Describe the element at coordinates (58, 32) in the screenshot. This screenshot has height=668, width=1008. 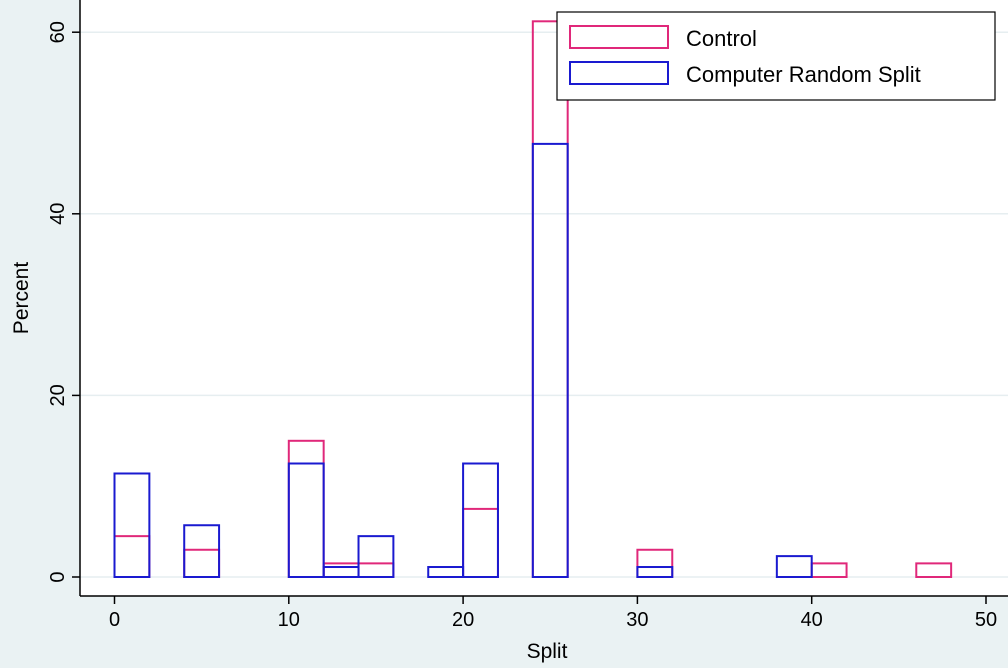
I see `y-tick-label: 60` at that location.